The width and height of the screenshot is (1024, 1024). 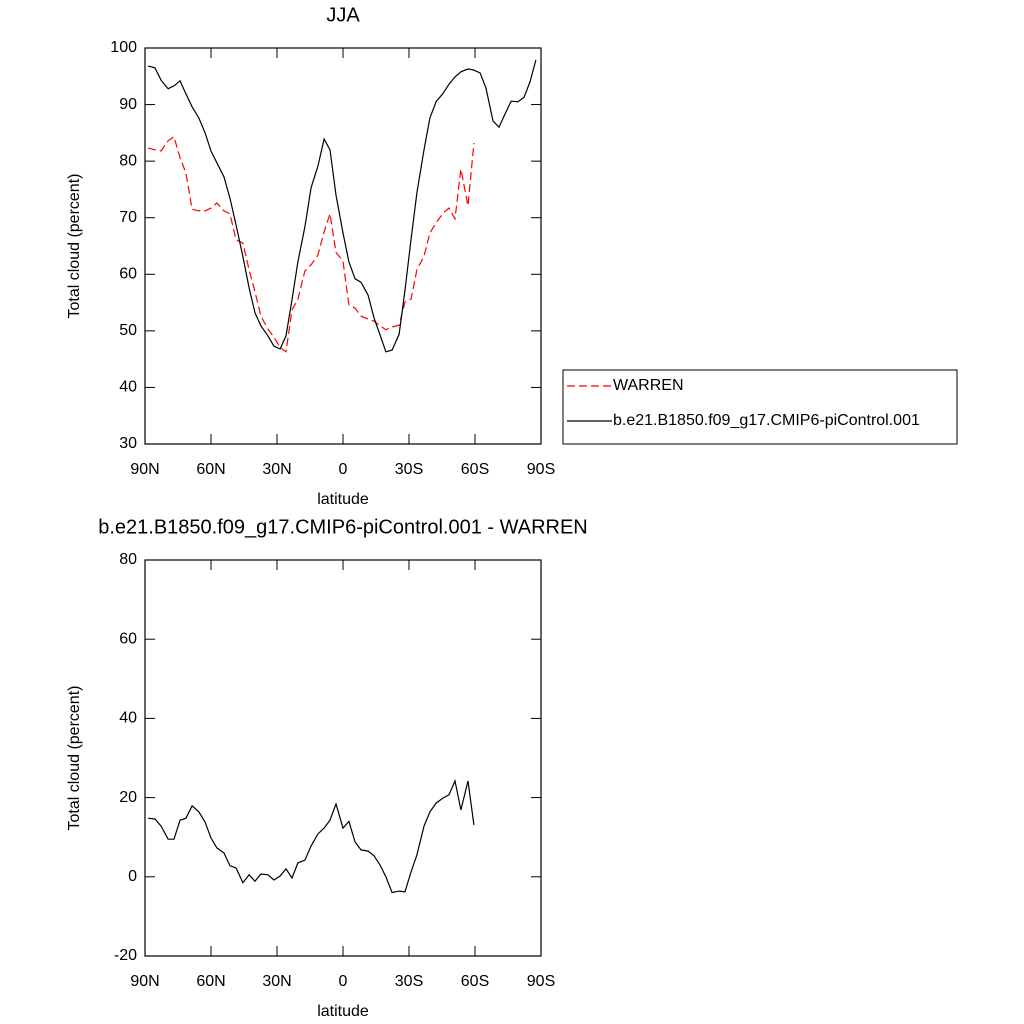 What do you see at coordinates (343, 15) in the screenshot?
I see `chart-title: JJA` at bounding box center [343, 15].